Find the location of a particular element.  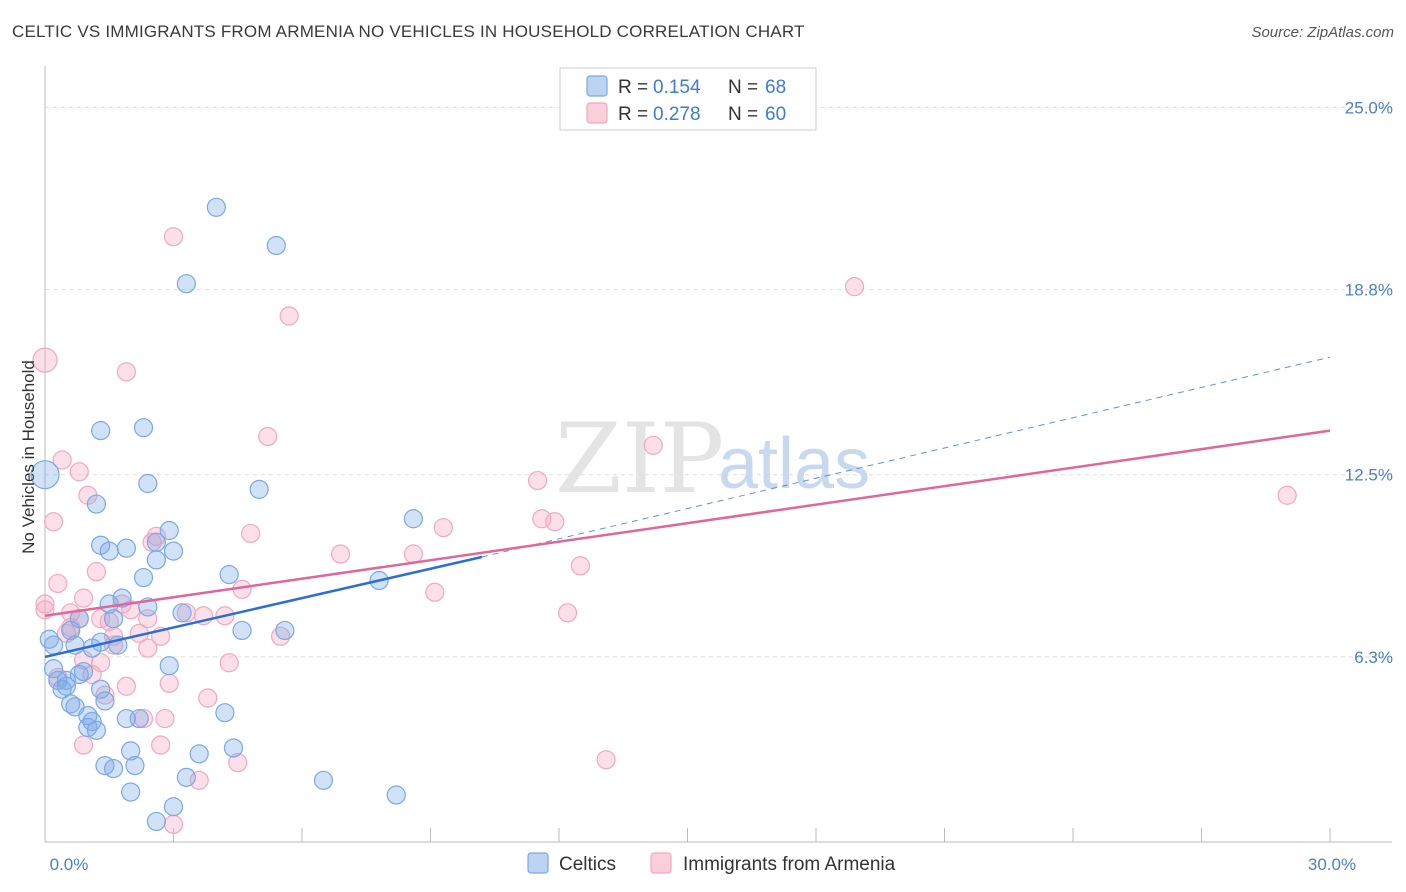

bottom-legend-swatch-armenia is located at coordinates (661, 863).